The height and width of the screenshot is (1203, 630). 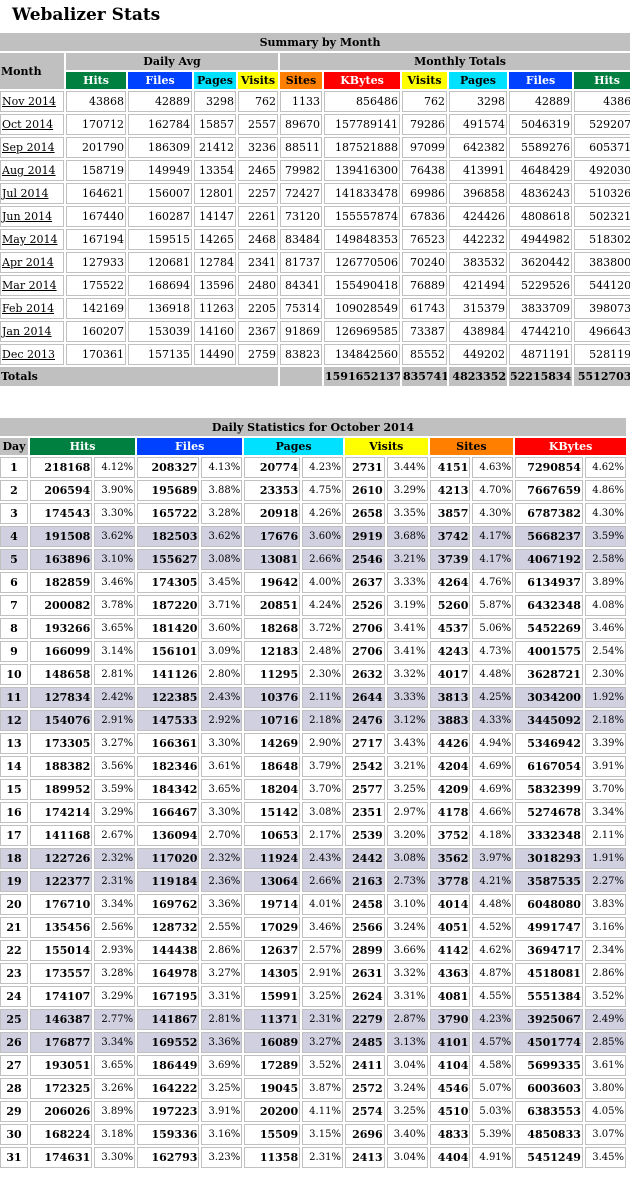 I want to click on pages-pct-cell: 2.90%, so click(x=322, y=743).